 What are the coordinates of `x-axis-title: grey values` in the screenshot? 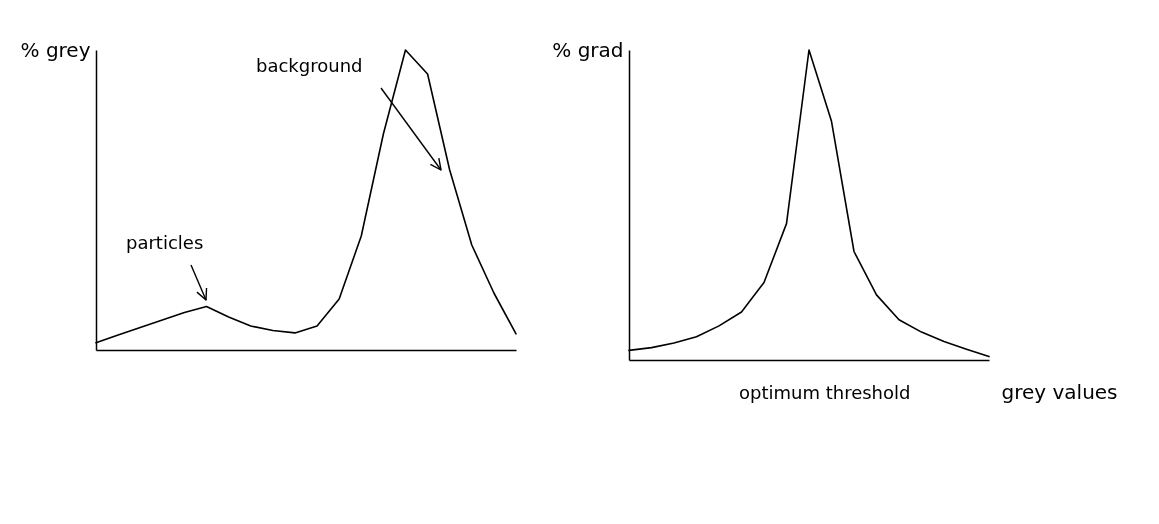 It's located at (1059, 391).